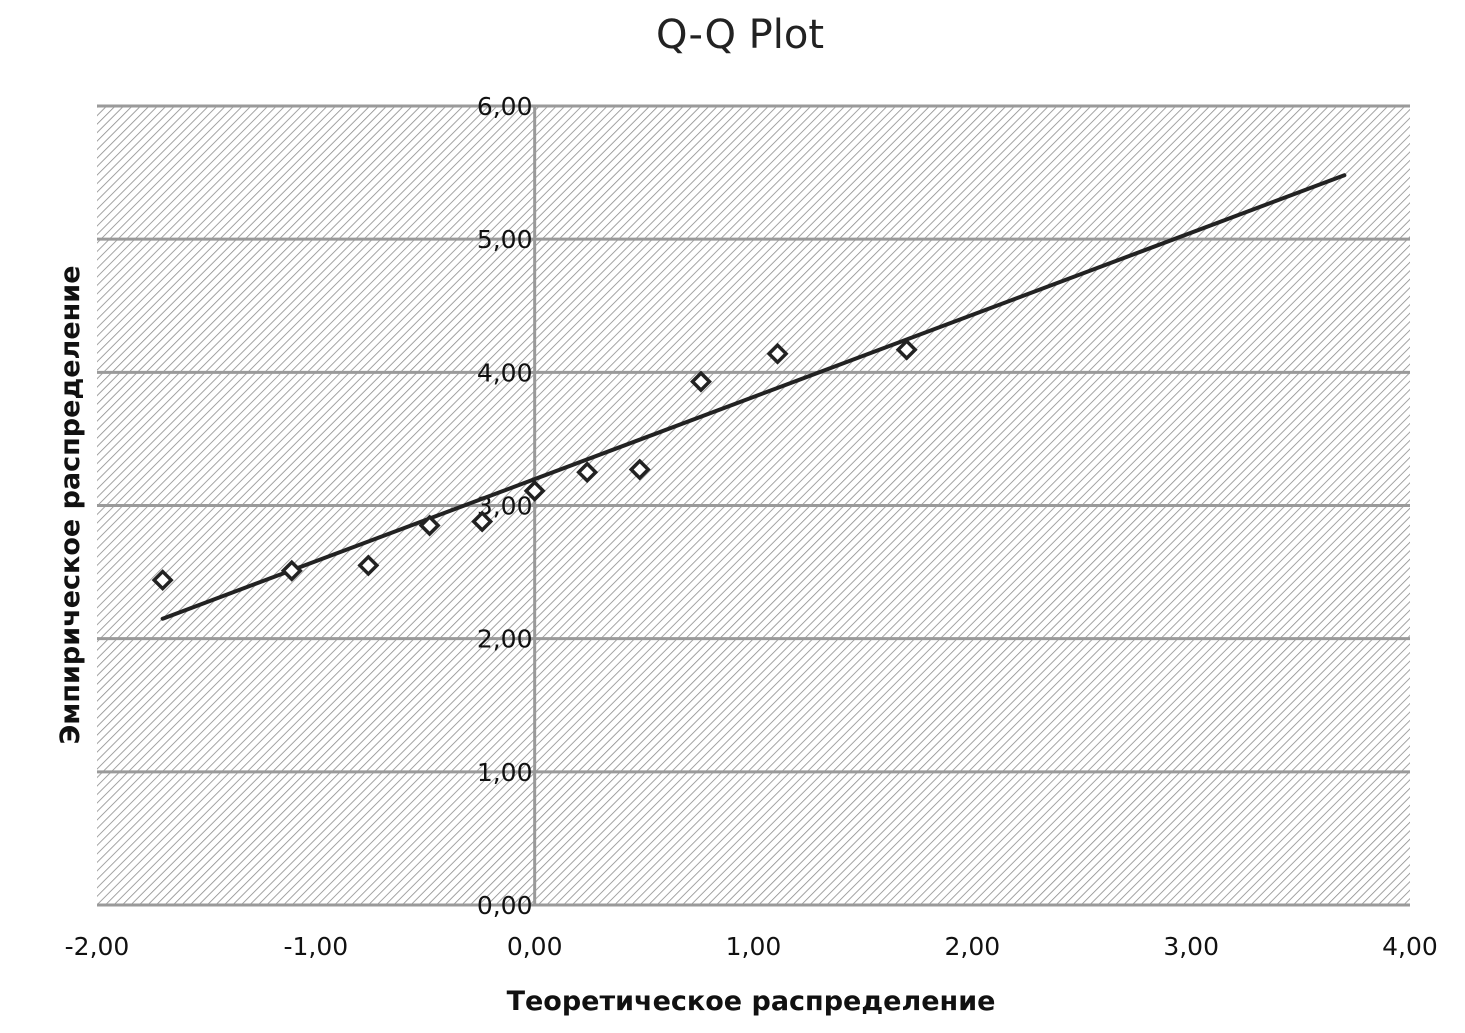 This screenshot has height=1033, width=1465. I want to click on x-tick-label: 0,00, so click(535, 946).